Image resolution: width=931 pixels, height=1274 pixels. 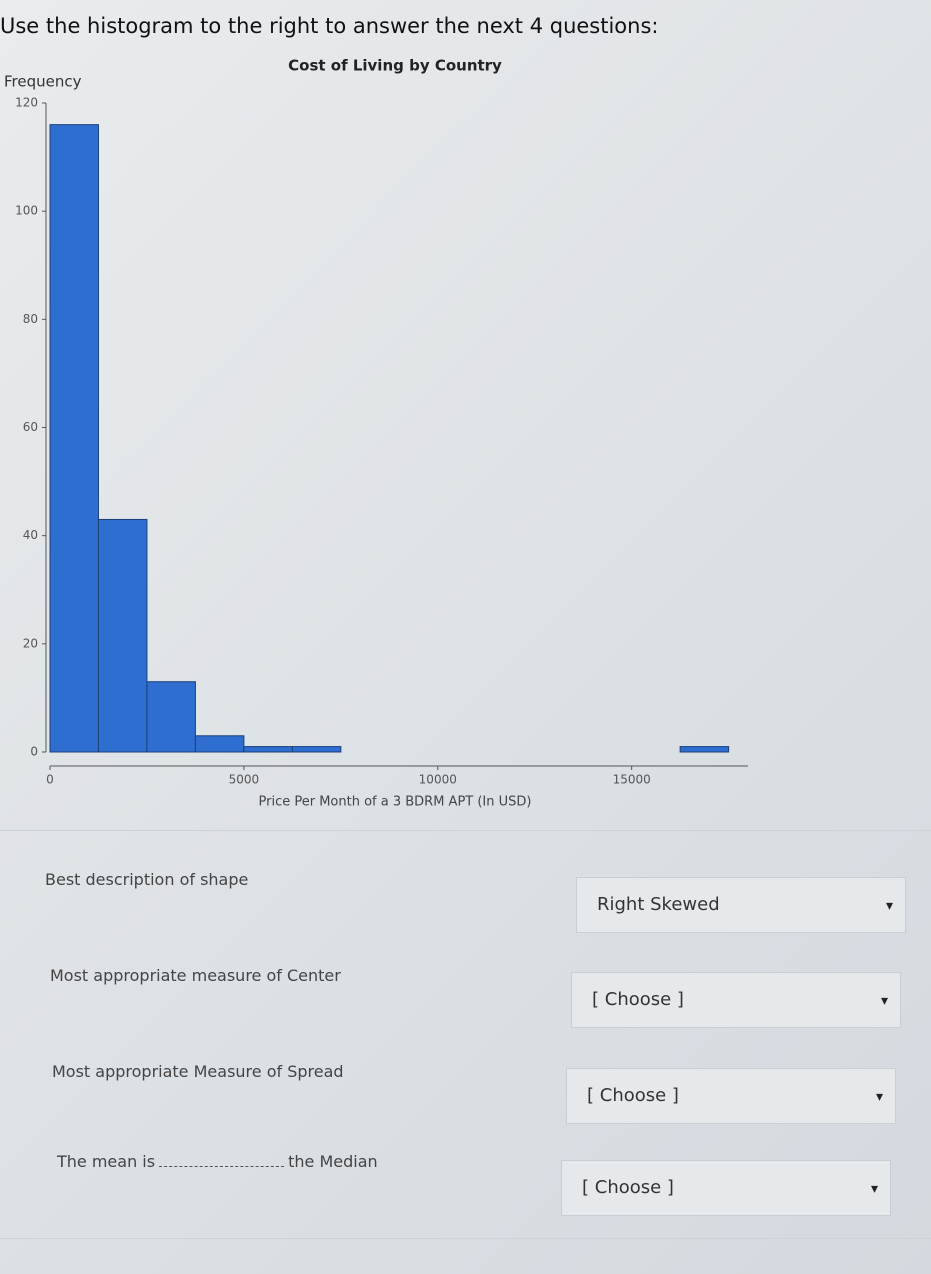 I want to click on question-label: Most appropriate Measure of Spread, so click(x=198, y=1071).